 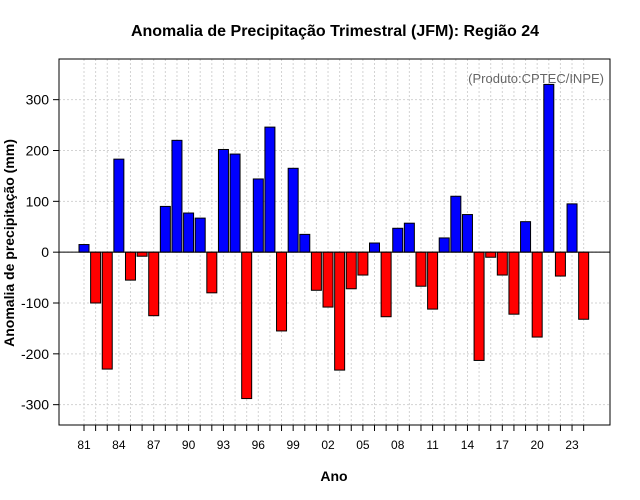 I want to click on x-tick-label: 08, so click(x=398, y=445).